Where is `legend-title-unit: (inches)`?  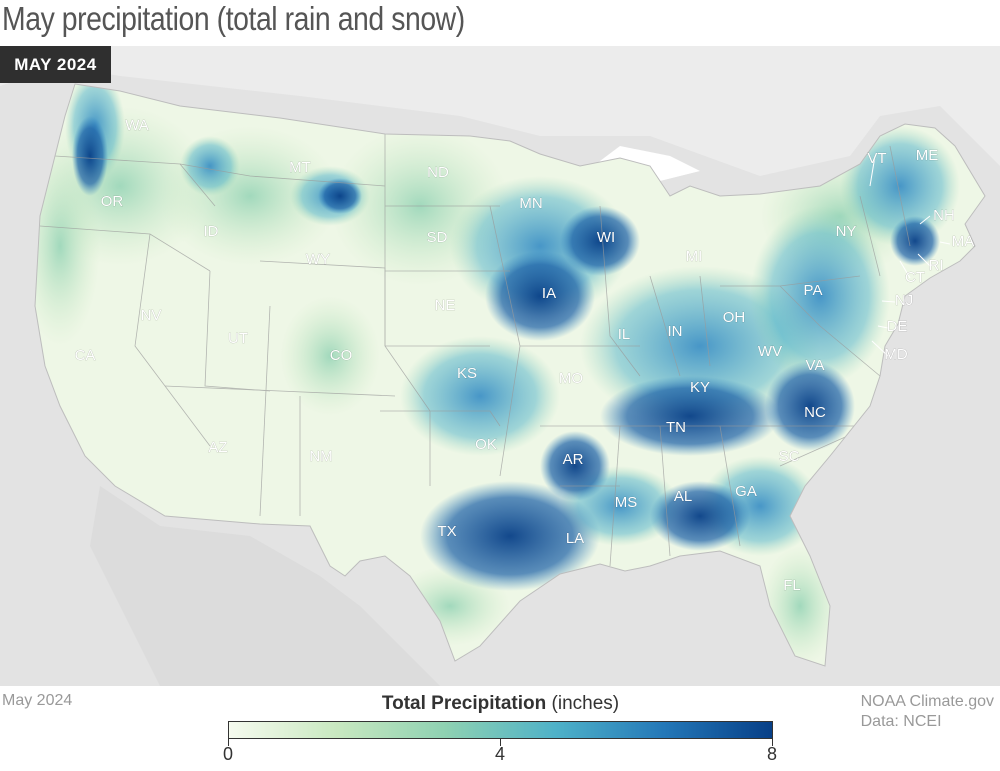
legend-title-unit: (inches) is located at coordinates (585, 703).